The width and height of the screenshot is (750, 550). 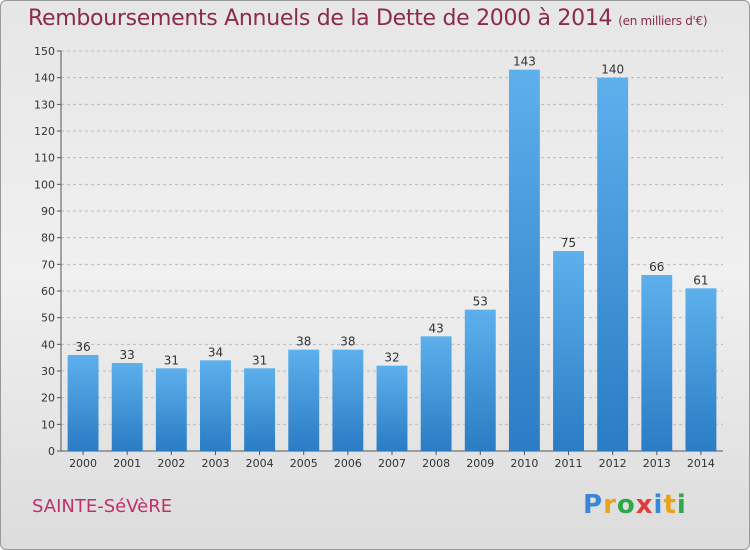 What do you see at coordinates (215, 352) in the screenshot?
I see `data-label: 34` at bounding box center [215, 352].